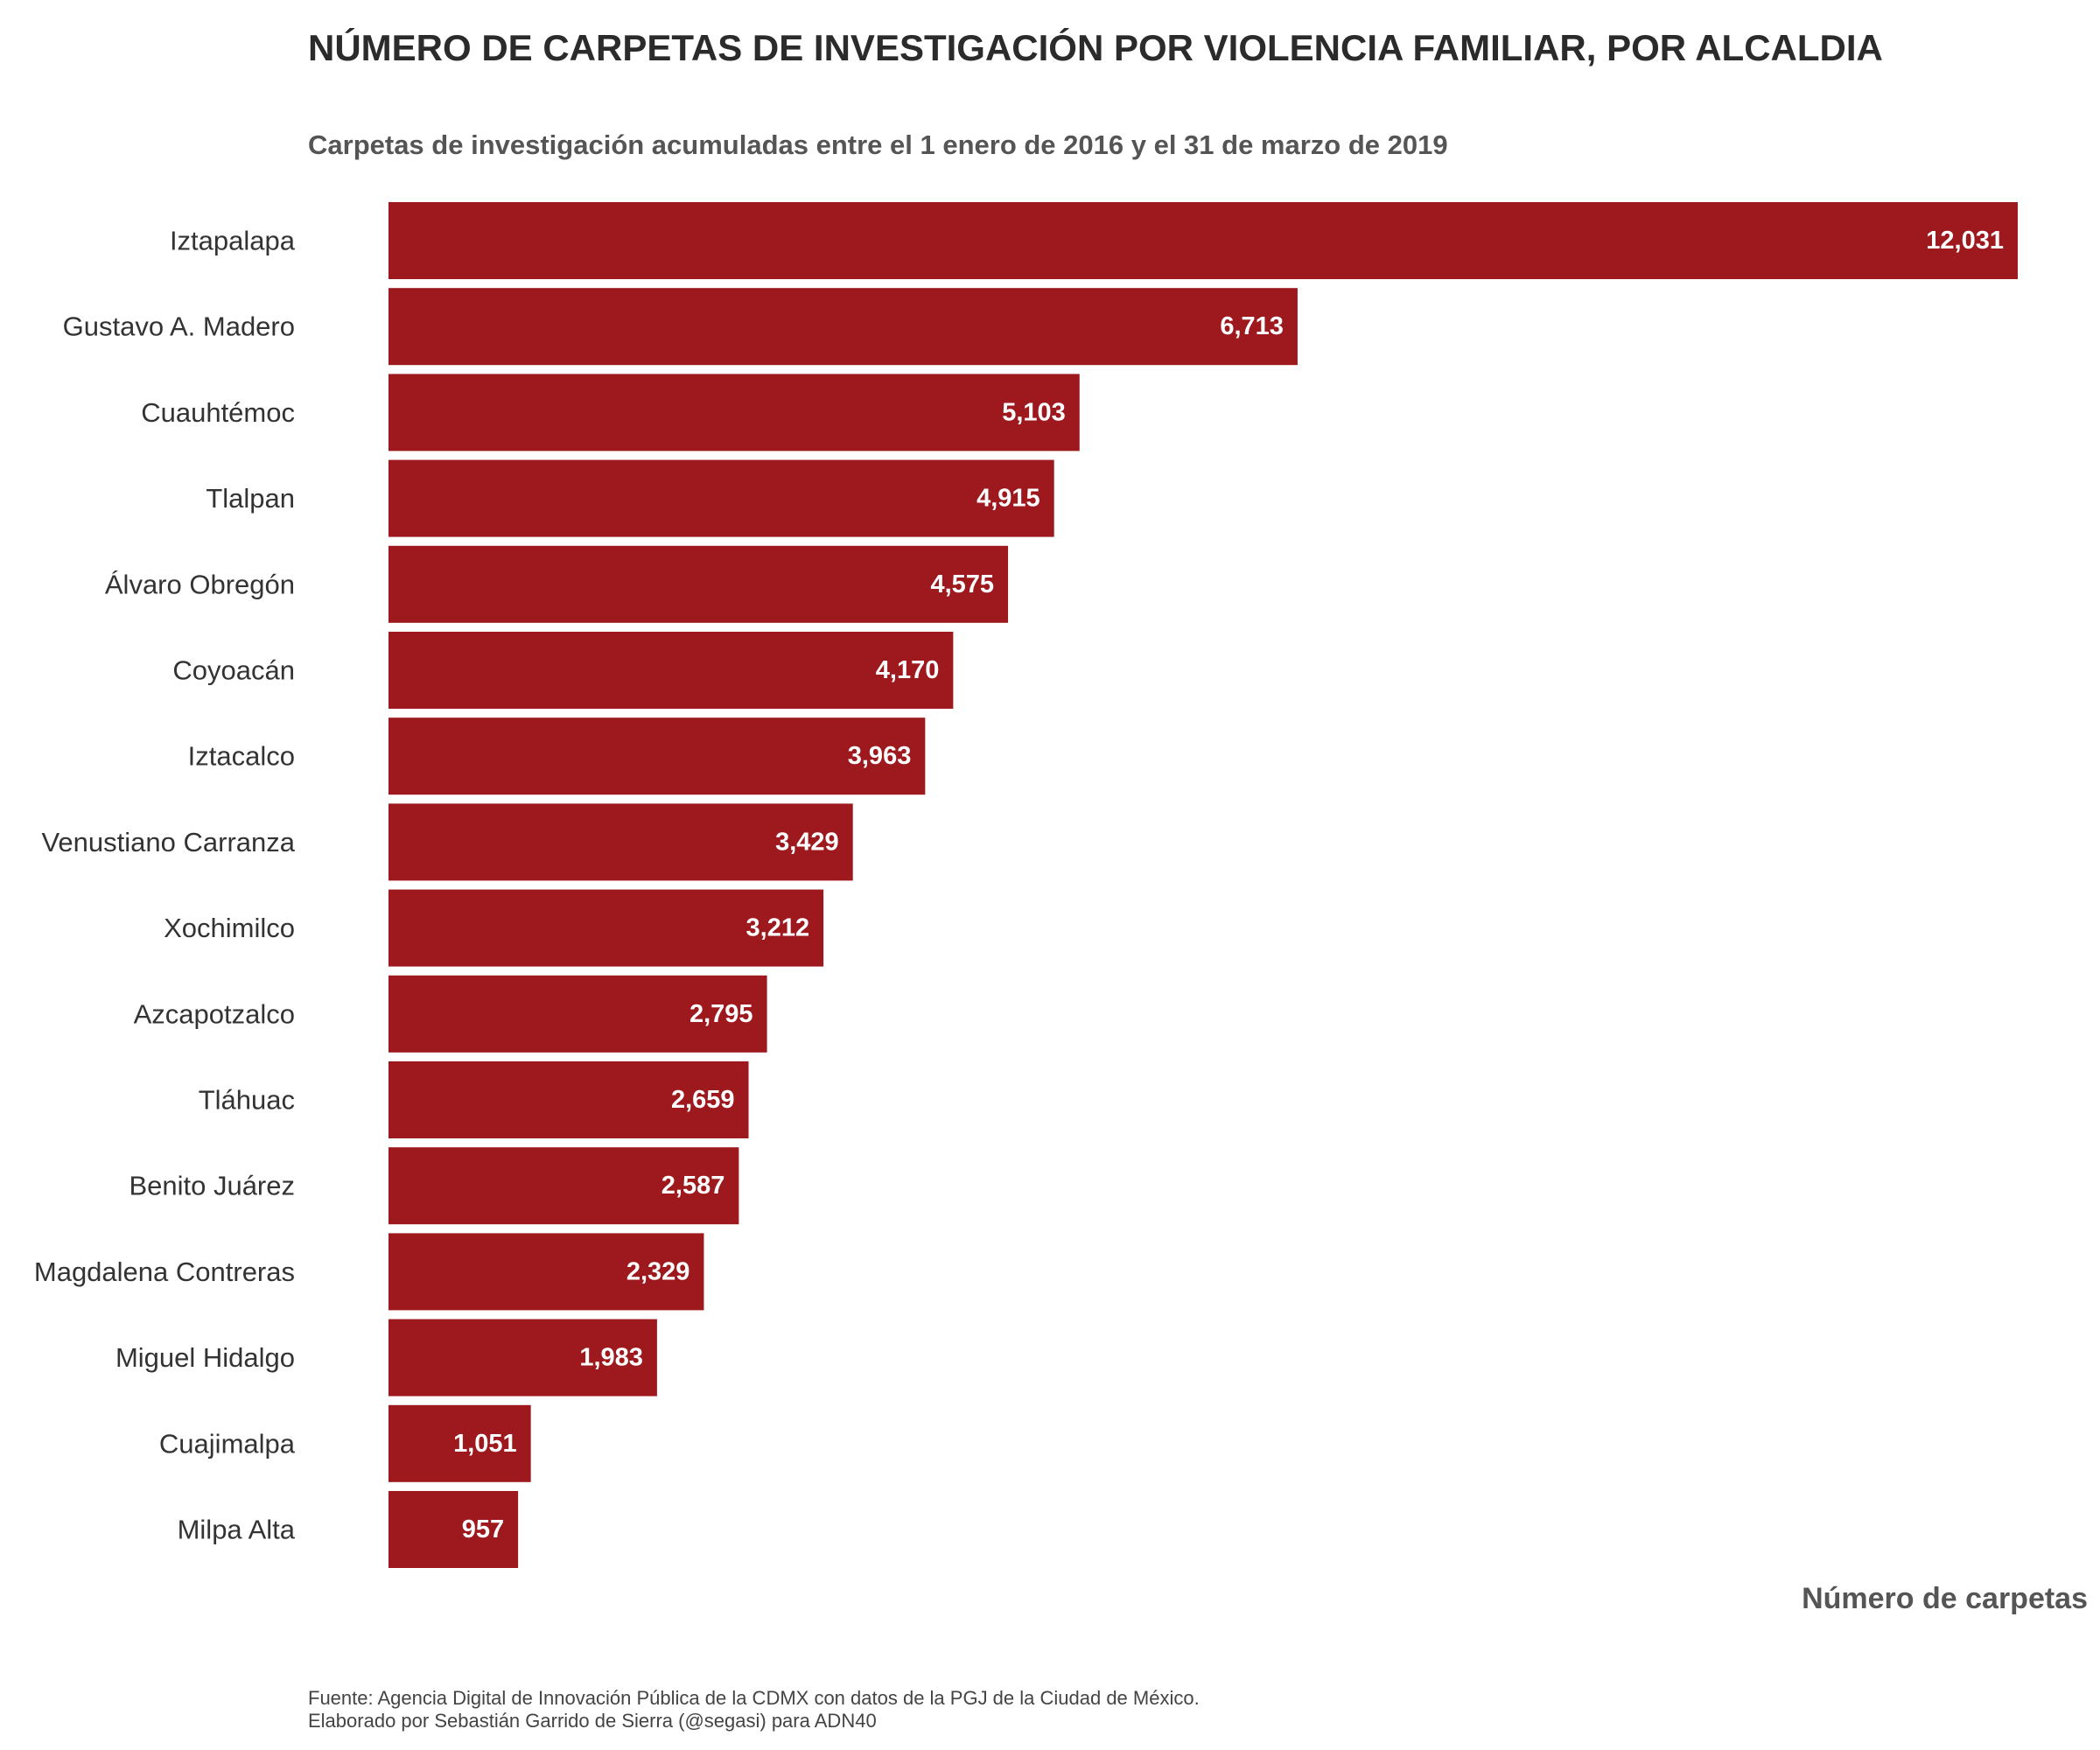  Describe the element at coordinates (218, 412) in the screenshot. I see `category-label-2: Cuauhtémoc` at that location.